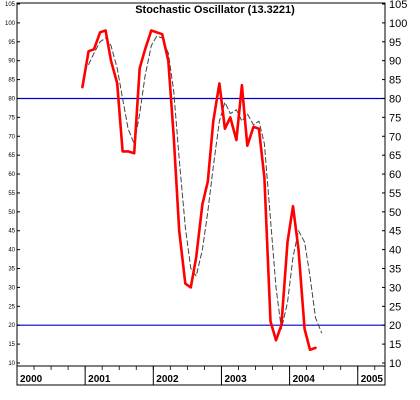  Describe the element at coordinates (395, 232) in the screenshot. I see `y-tick-right-label: 45` at that location.